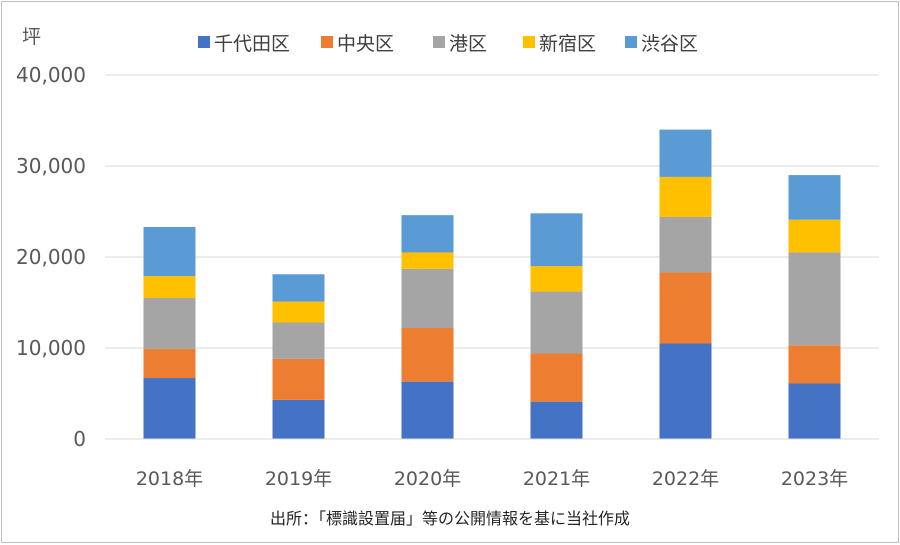  What do you see at coordinates (169, 479) in the screenshot?
I see `x-tick-label: 2018年` at bounding box center [169, 479].